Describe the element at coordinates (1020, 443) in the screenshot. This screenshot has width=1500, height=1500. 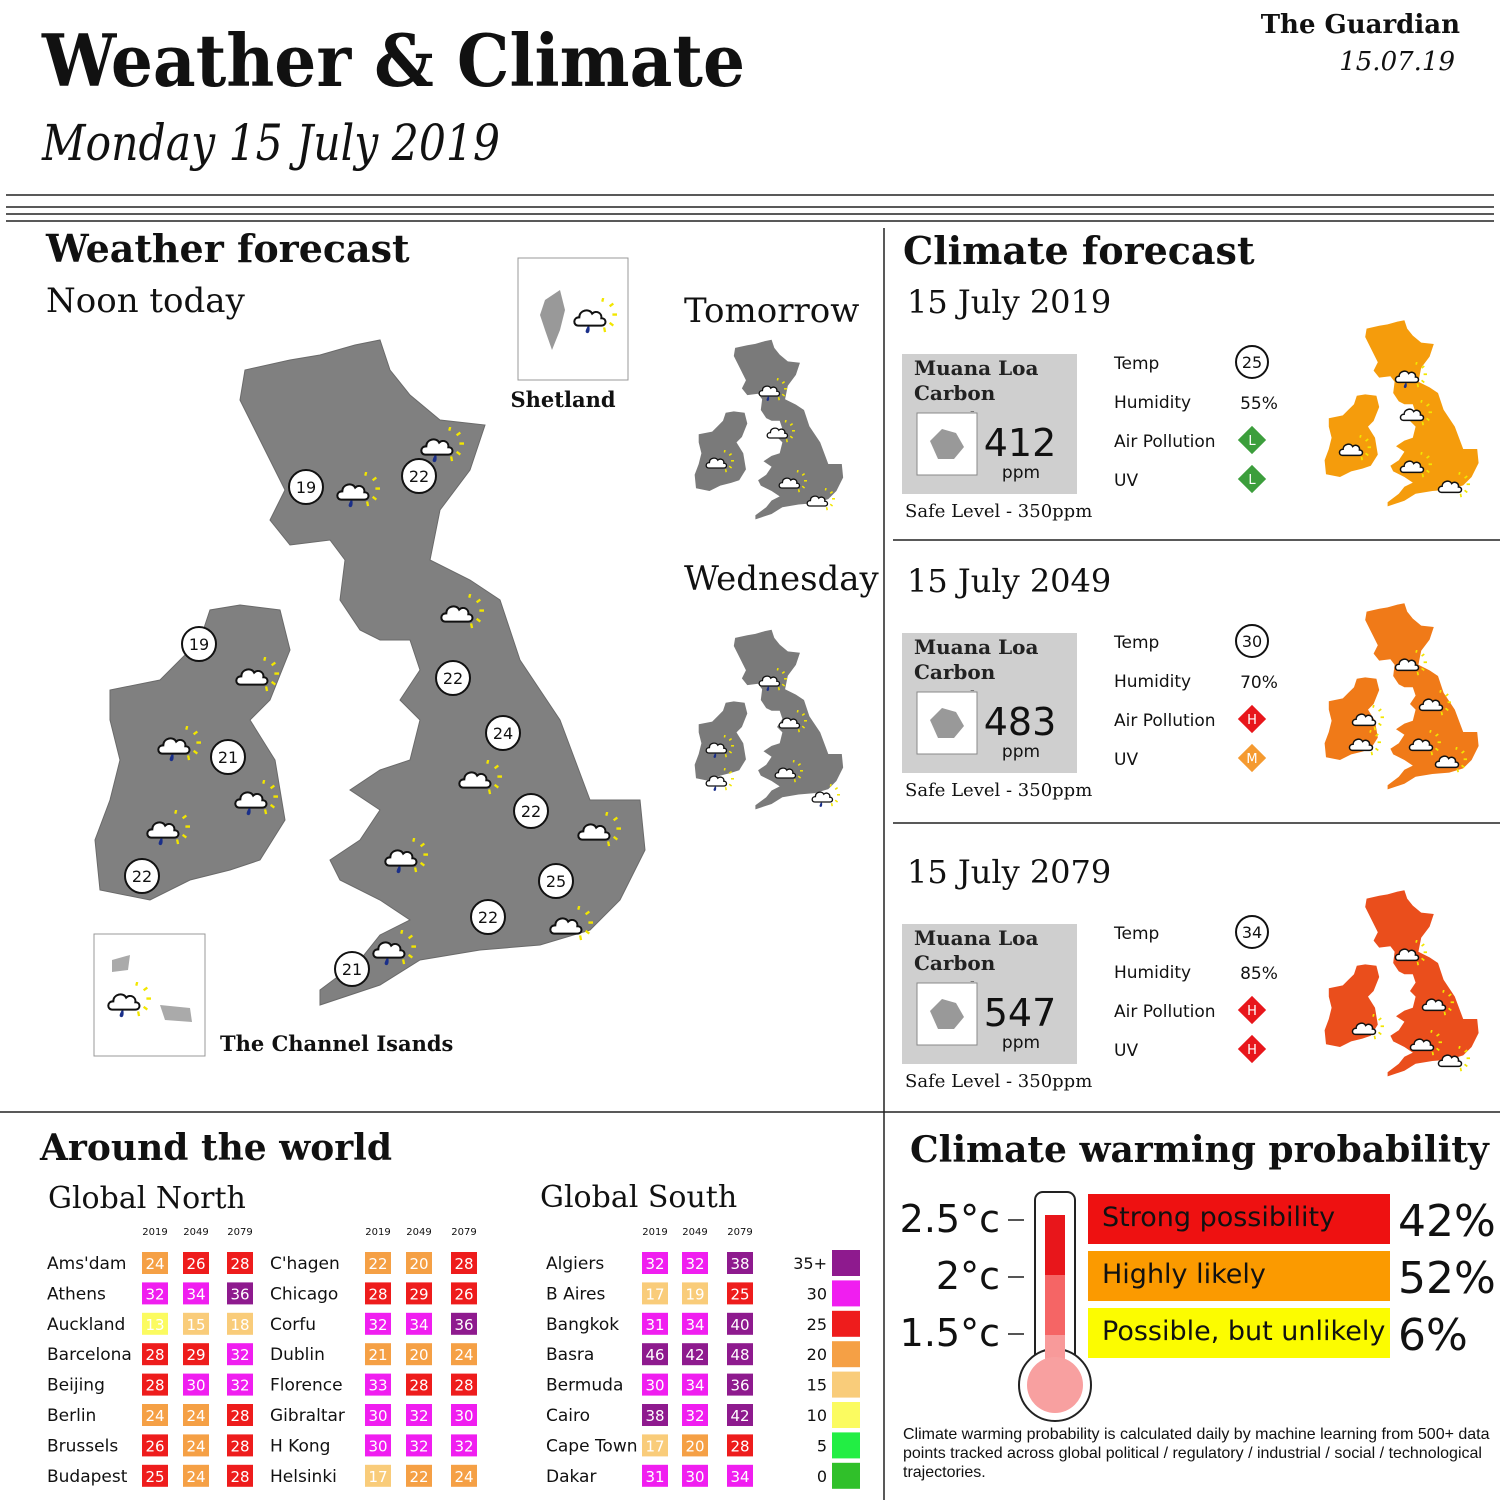
I see `carbon-value: 412` at that location.